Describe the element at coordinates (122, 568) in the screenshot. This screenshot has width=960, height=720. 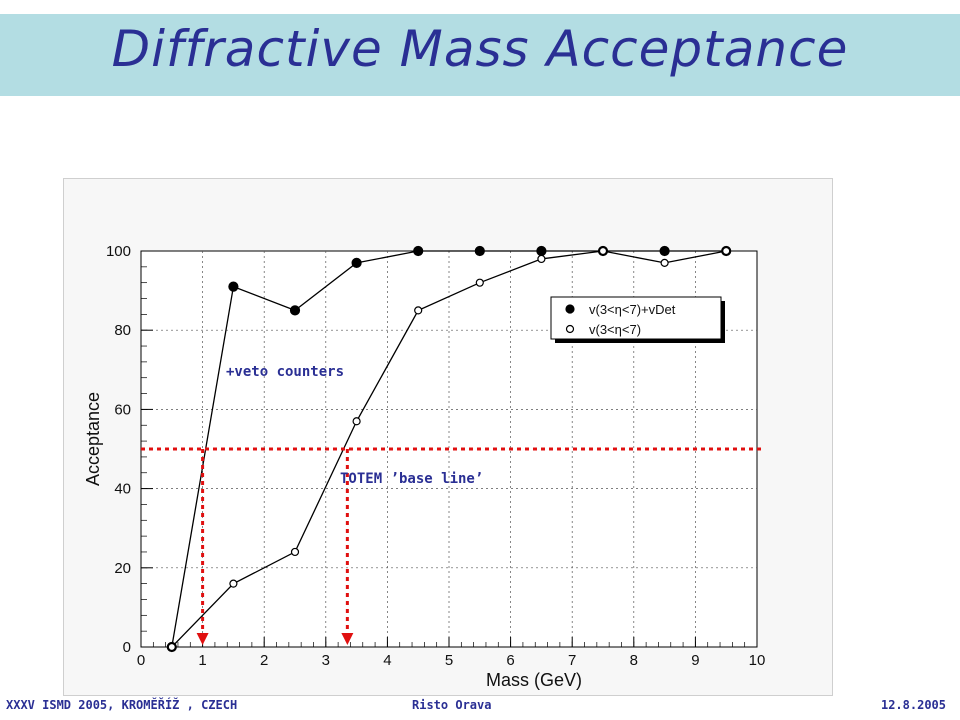
I see `y-tick-label: 20` at that location.